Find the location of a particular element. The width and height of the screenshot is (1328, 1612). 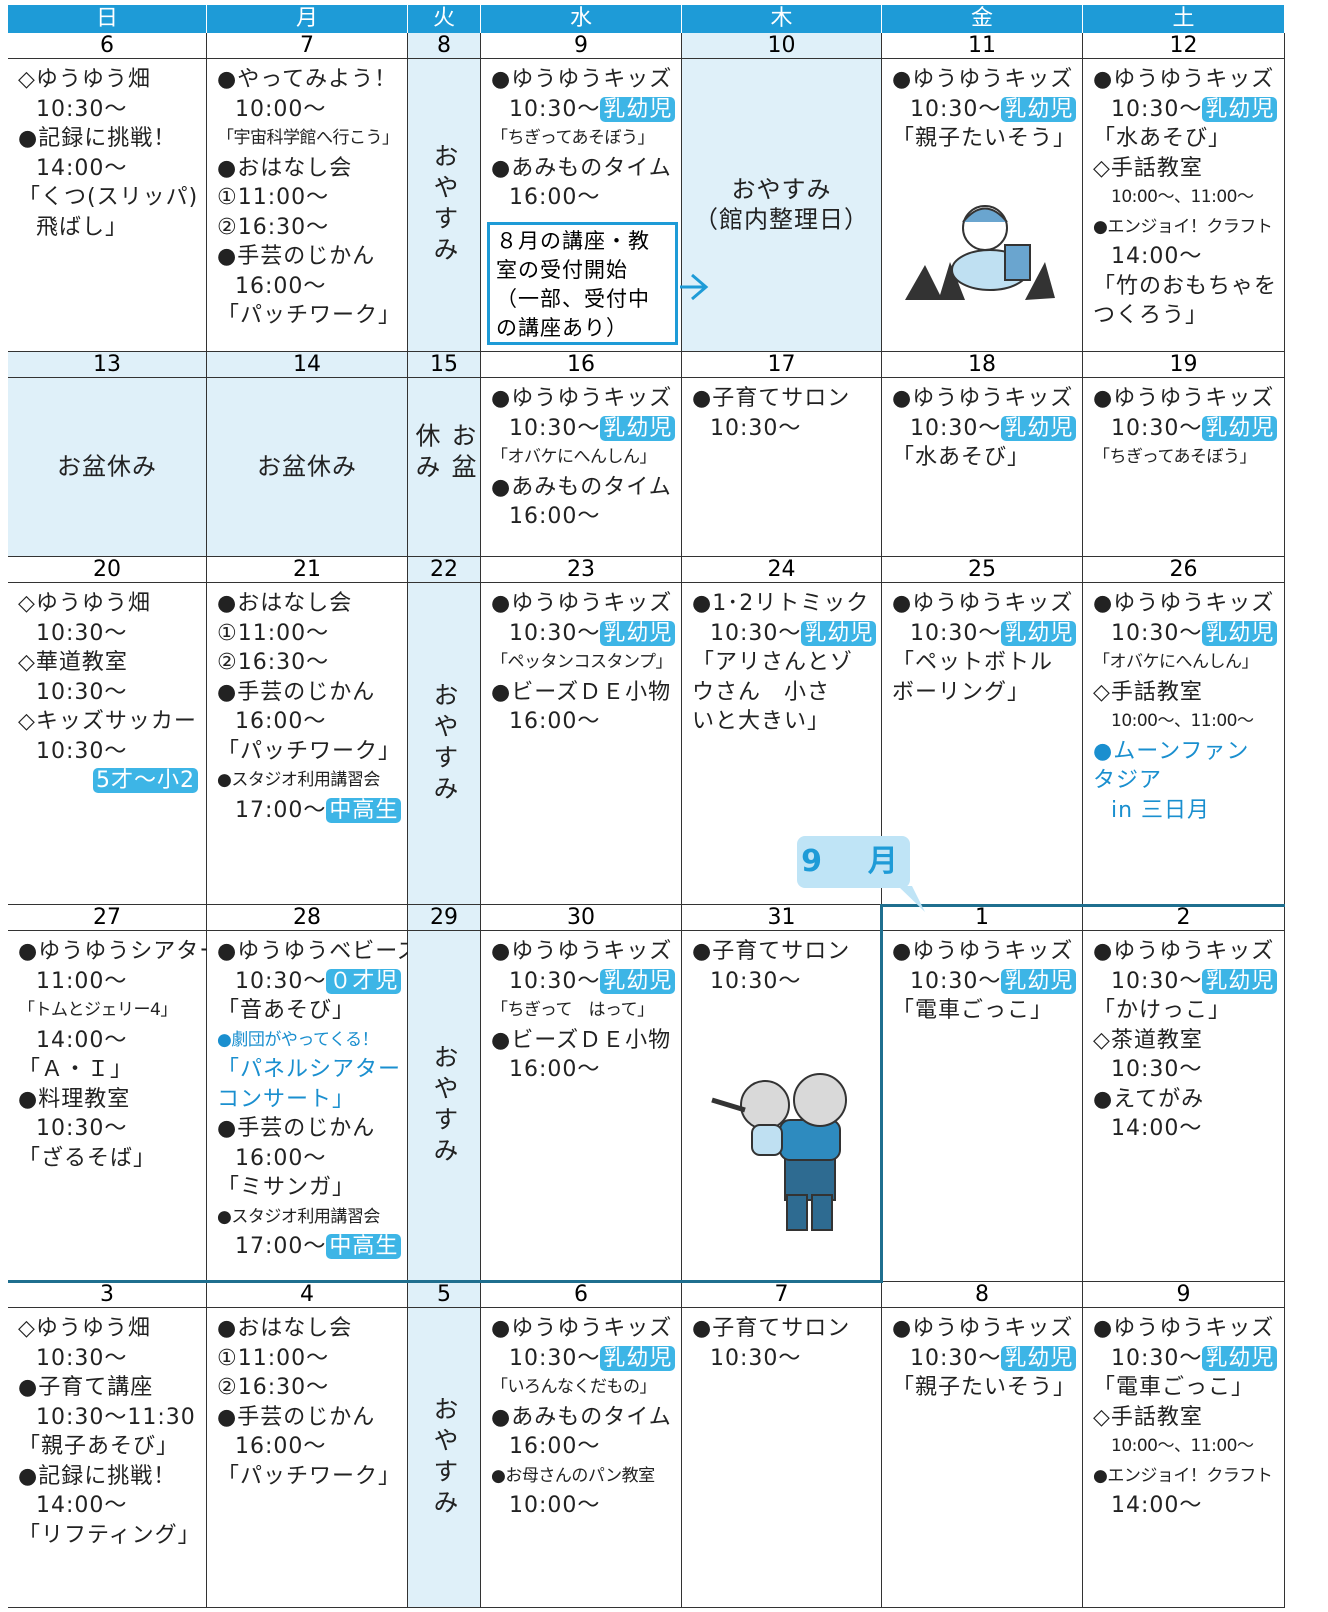

event-line: 10:00～、11:00～ is located at coordinates (1183, 722).